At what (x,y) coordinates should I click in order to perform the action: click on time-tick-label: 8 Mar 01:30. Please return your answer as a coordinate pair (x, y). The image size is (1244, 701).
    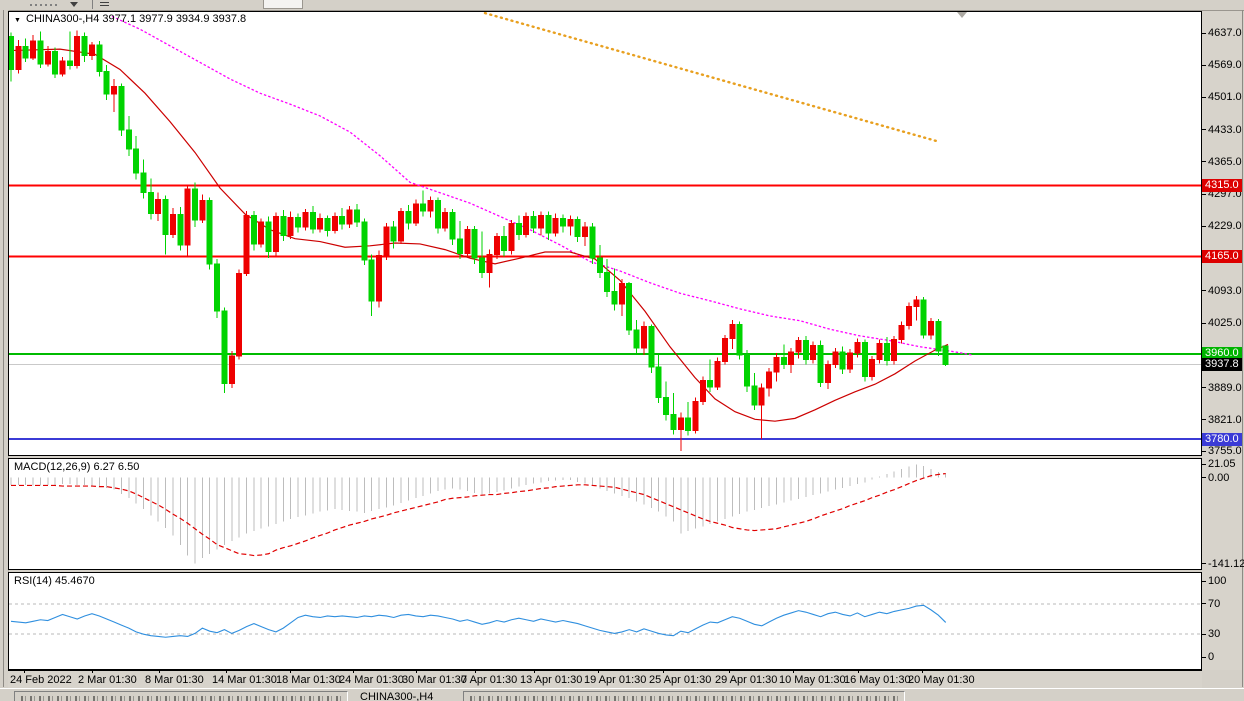
    Looking at the image, I should click on (174, 680).